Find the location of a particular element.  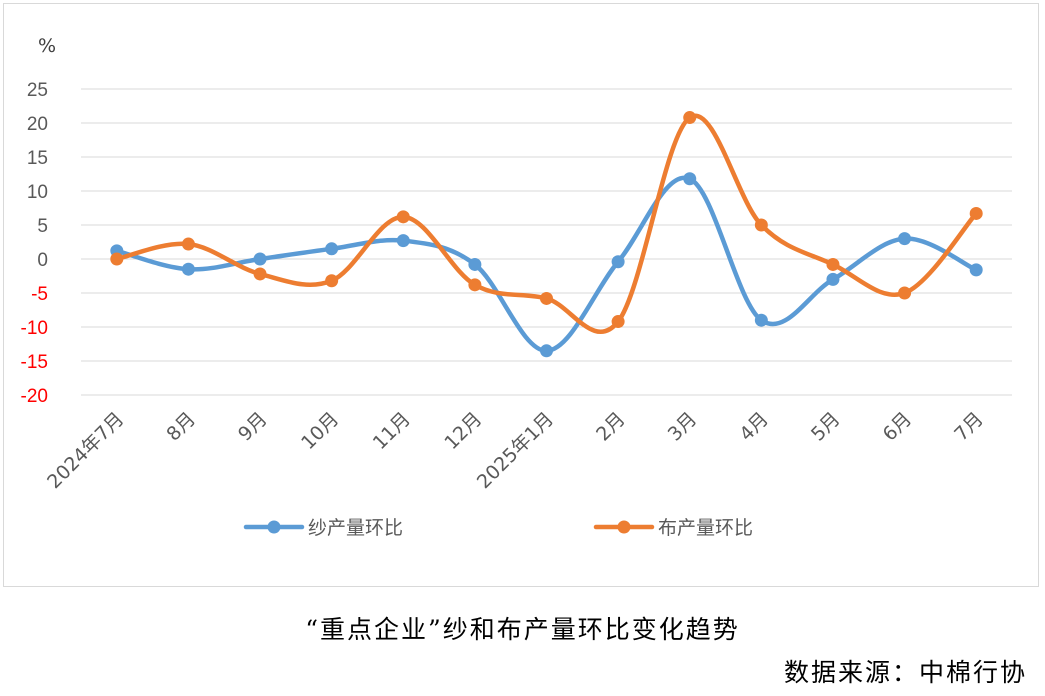

y-tick-label: 5 is located at coordinates (42, 226).